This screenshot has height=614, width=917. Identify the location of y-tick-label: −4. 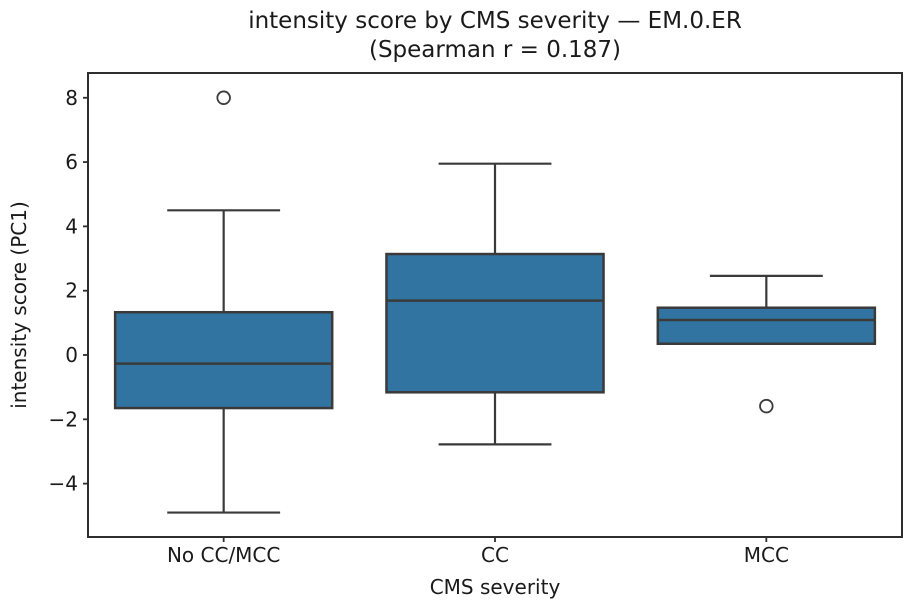
(63, 484).